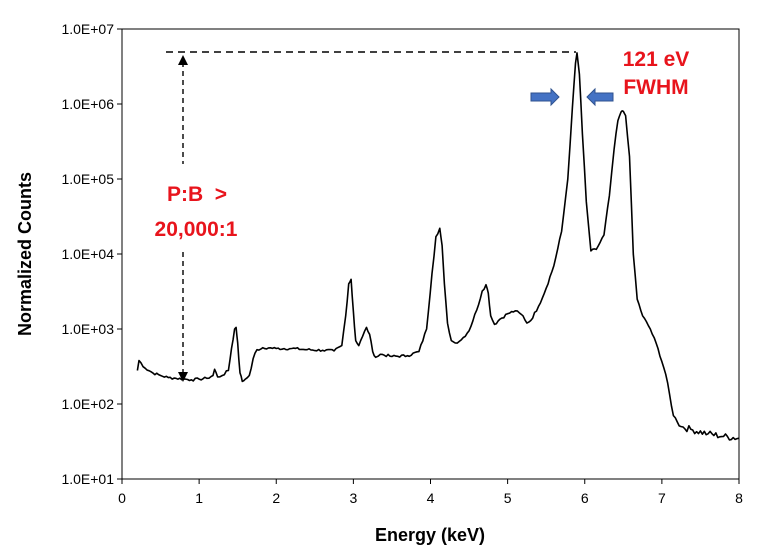 Image resolution: width=757 pixels, height=550 pixels. Describe the element at coordinates (196, 229) in the screenshot. I see `pb-ratio-value: 20,000:1` at that location.